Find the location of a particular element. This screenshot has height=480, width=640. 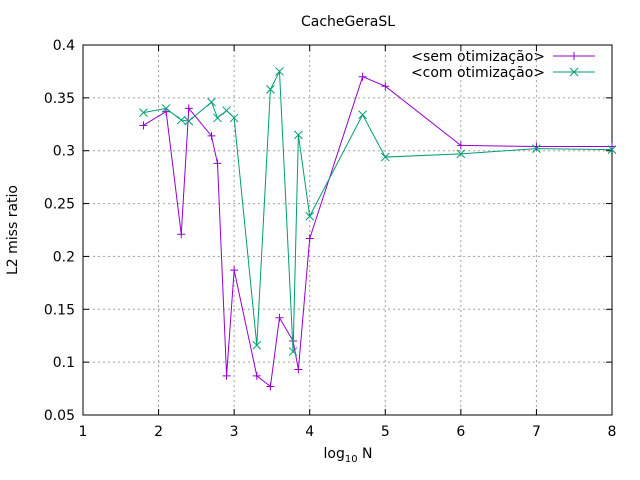

y-tick-label: 0.2 is located at coordinates (64, 257).